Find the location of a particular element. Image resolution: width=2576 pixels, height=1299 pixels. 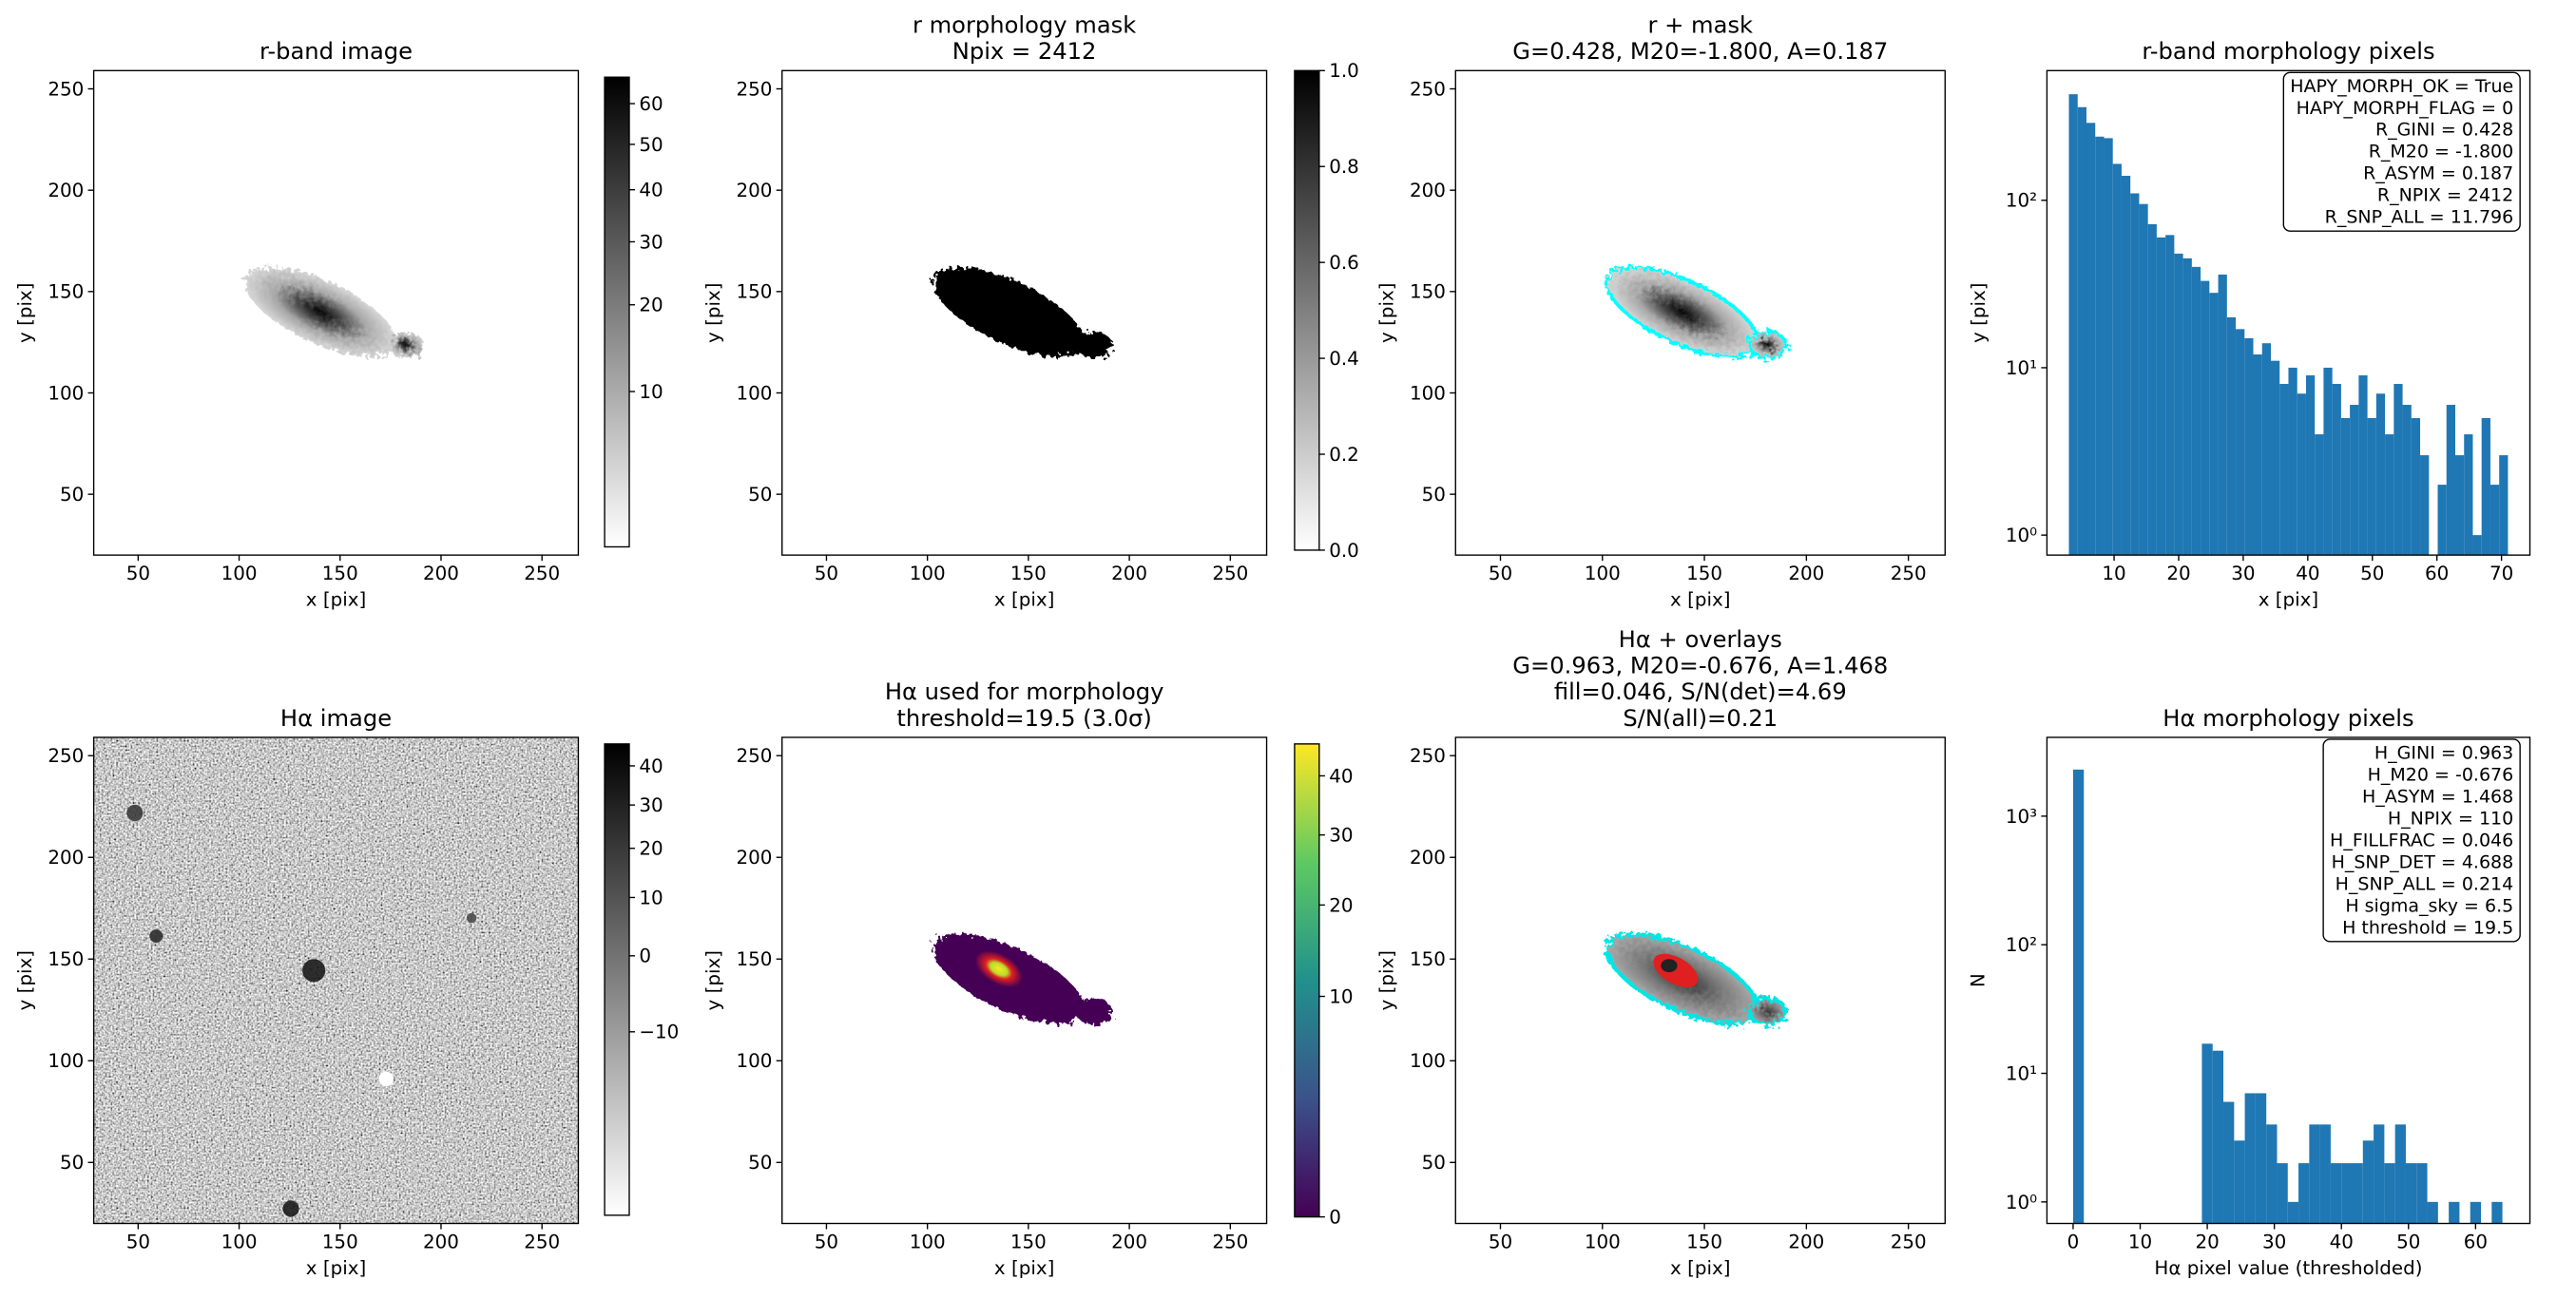

colorbar-tick-label: 10 is located at coordinates (1341, 996).